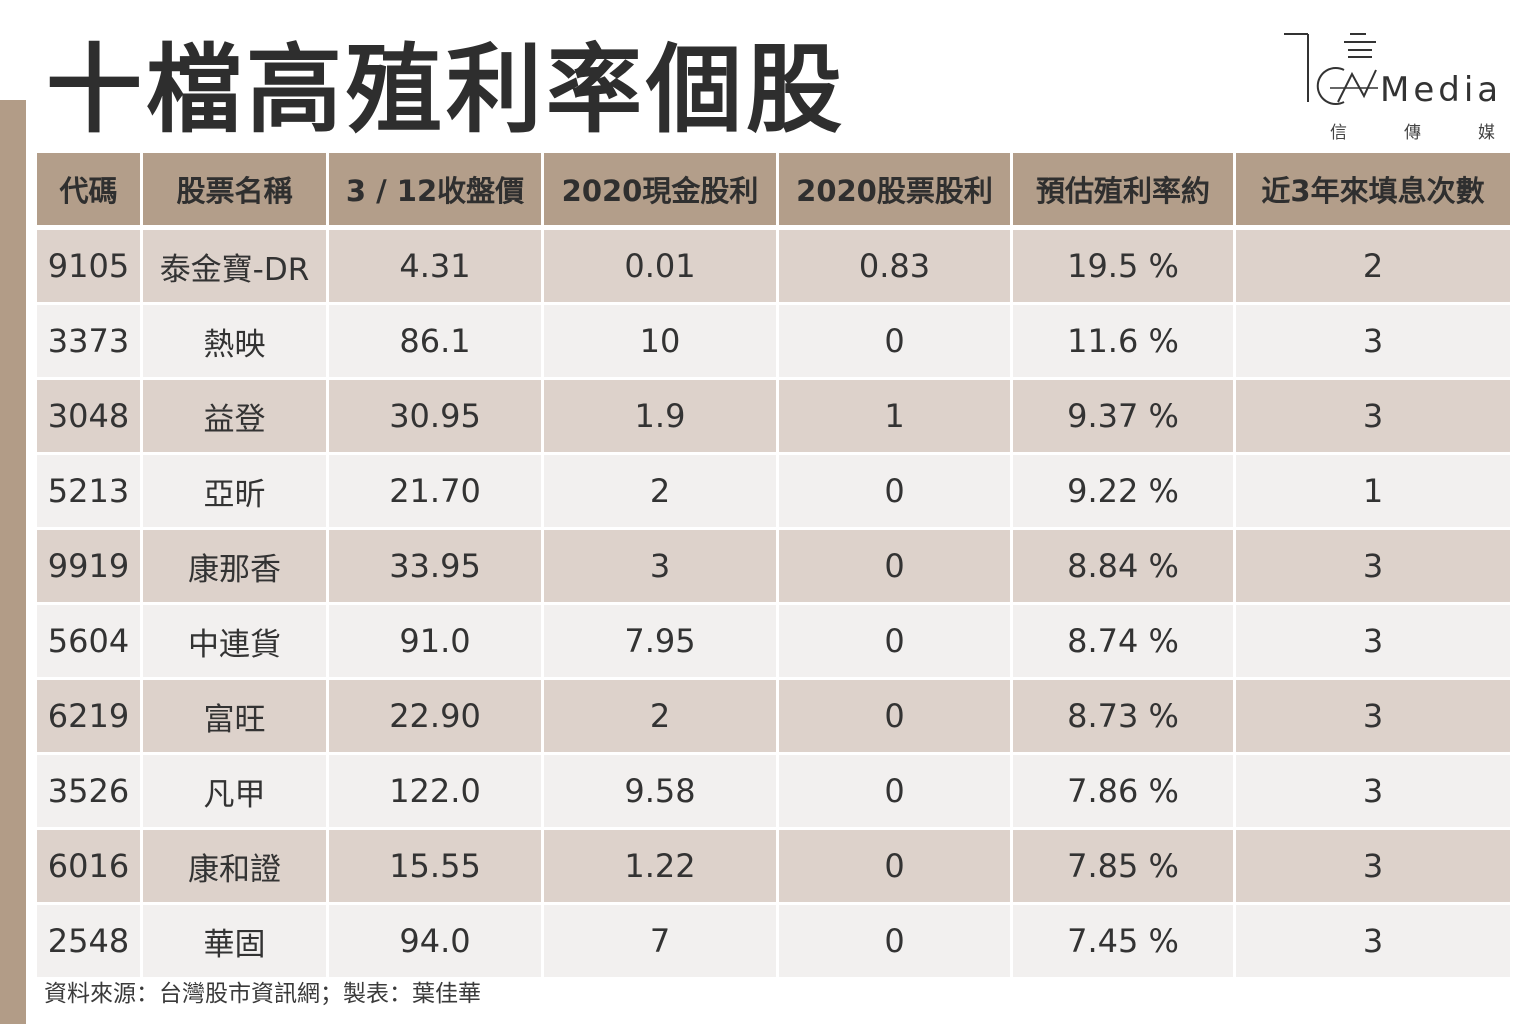 This screenshot has height=1024, width=1536. I want to click on table-row: 9105 泰金寶-DR 4.31 0.01 0.83 19.5 % 2, so click(773, 267).